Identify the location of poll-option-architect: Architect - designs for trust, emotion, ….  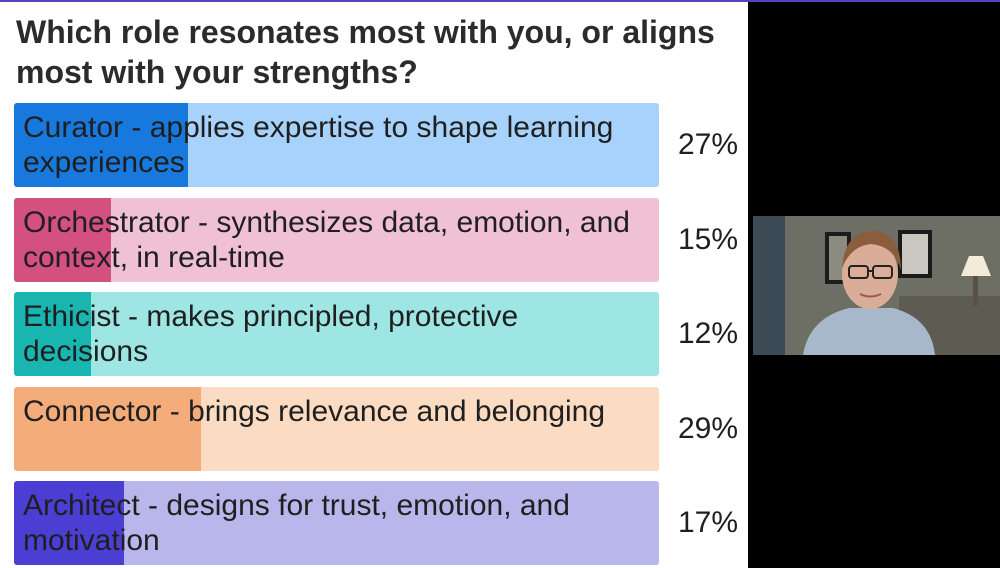
(377, 523).